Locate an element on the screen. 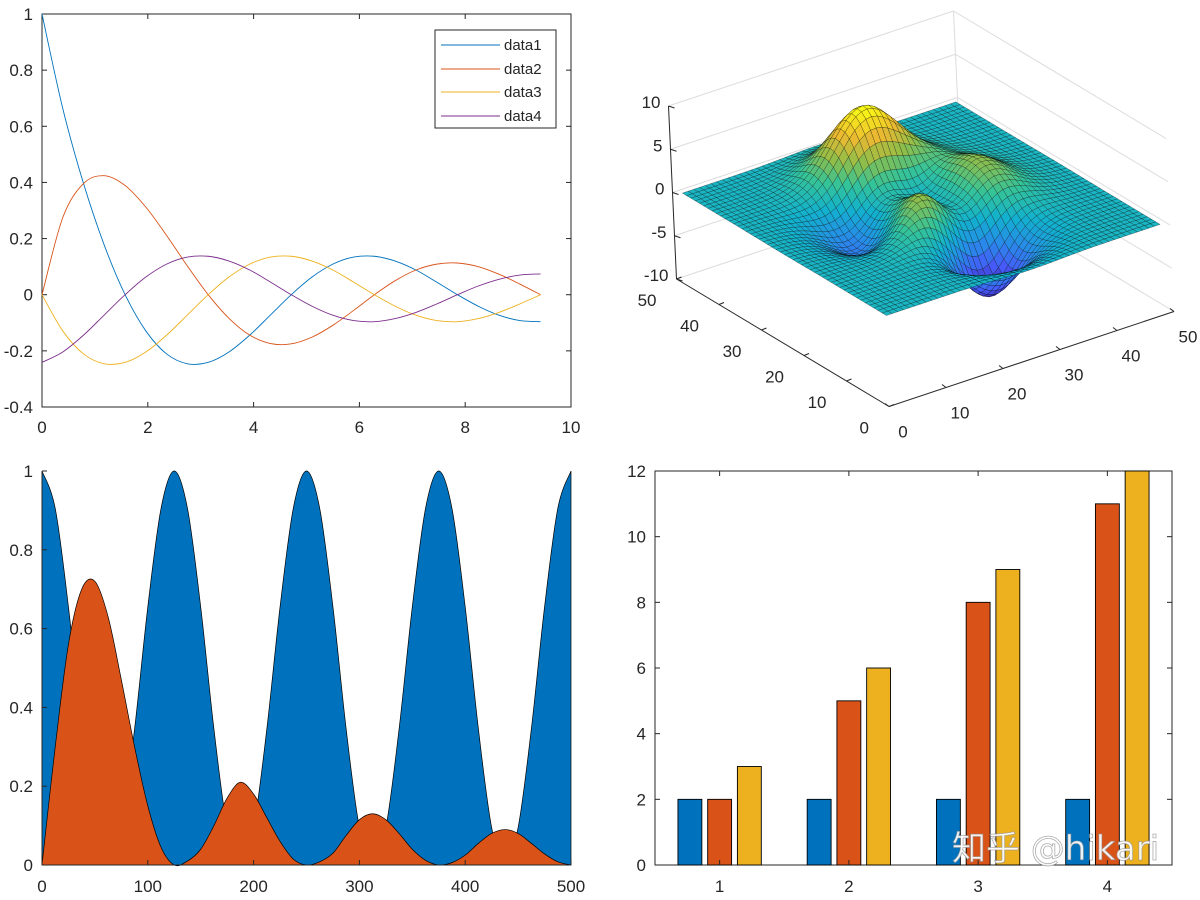 The height and width of the screenshot is (900, 1200). legend-box is located at coordinates (495, 79).